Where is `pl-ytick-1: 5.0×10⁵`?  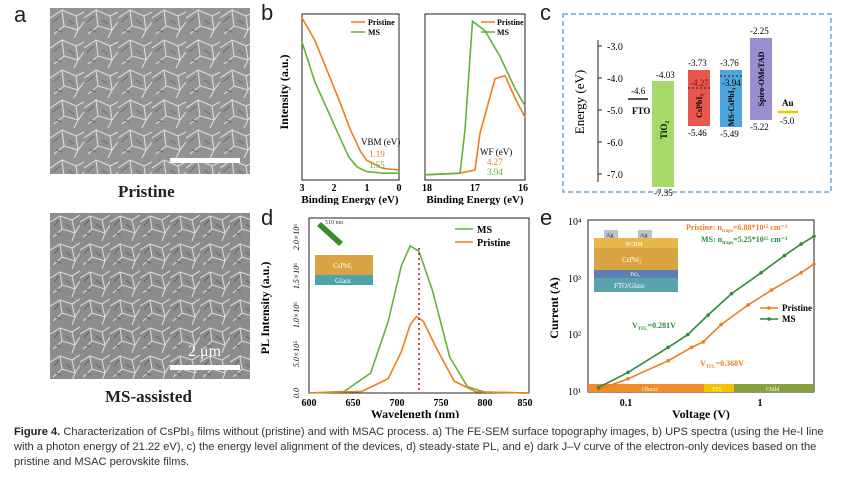
pl-ytick-1: 5.0×10⁵ is located at coordinates (296, 354).